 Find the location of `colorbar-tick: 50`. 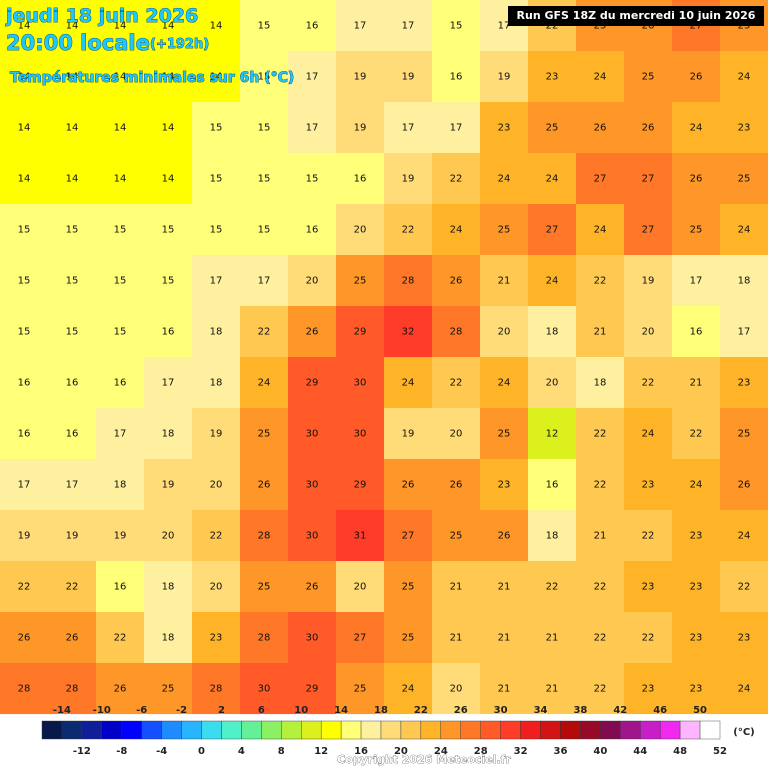

colorbar-tick: 50 is located at coordinates (700, 710).